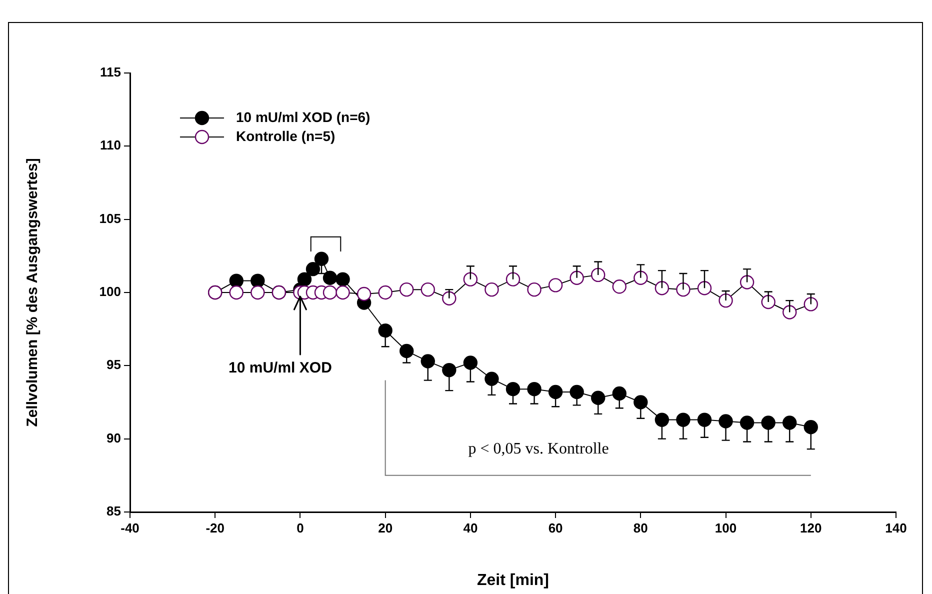 Image resolution: width=932 pixels, height=594 pixels. Describe the element at coordinates (811, 528) in the screenshot. I see `x-tick-label: 120` at that location.